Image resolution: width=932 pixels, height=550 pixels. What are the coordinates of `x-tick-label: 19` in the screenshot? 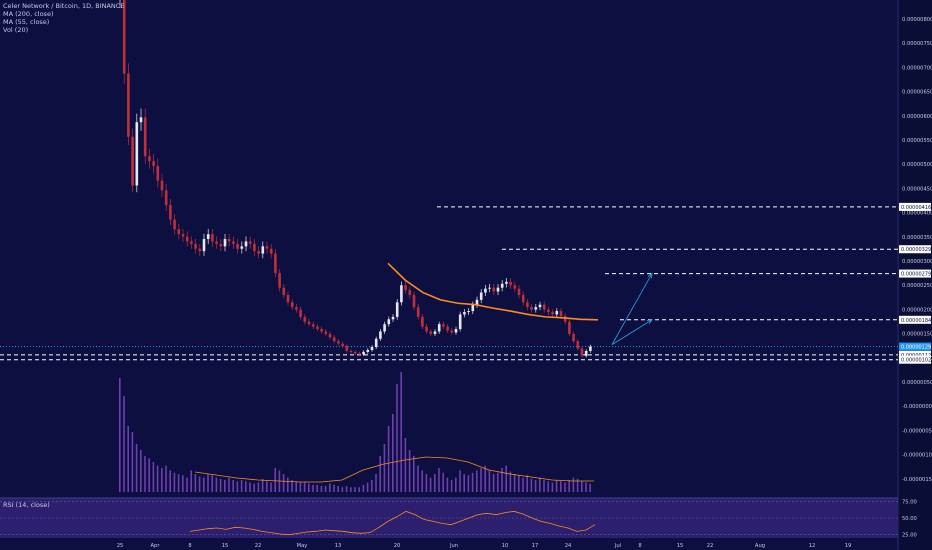 It's located at (848, 546).